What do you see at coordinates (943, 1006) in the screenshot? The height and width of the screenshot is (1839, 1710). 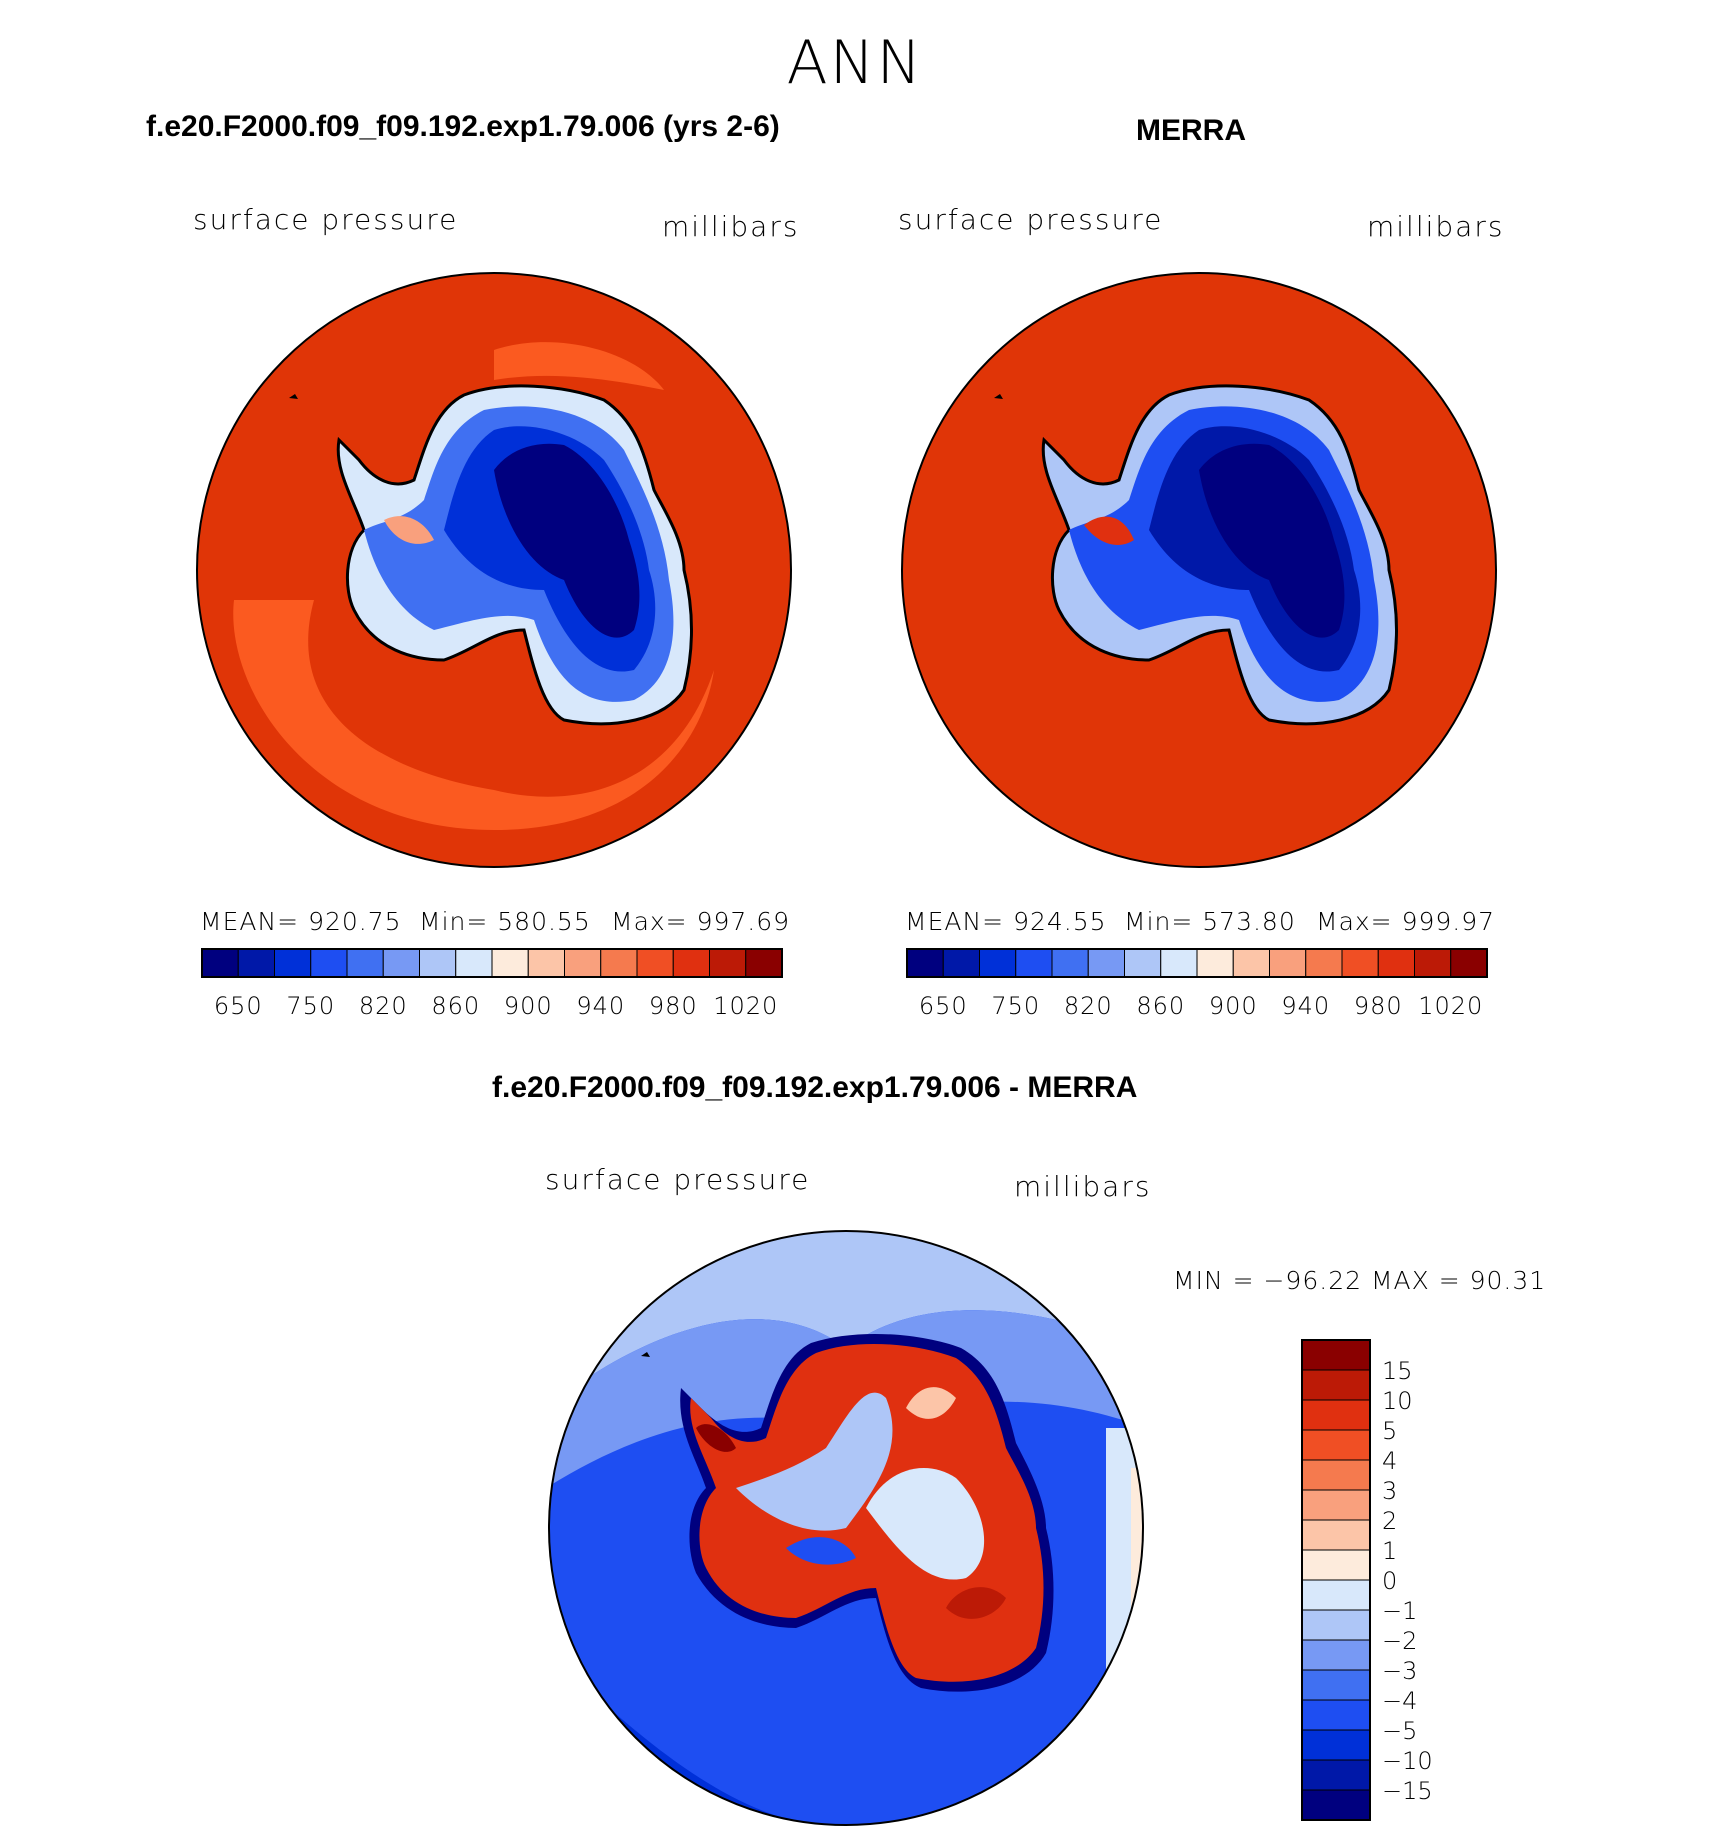 I see `panel-2-colorbar-tick-label: 650` at bounding box center [943, 1006].